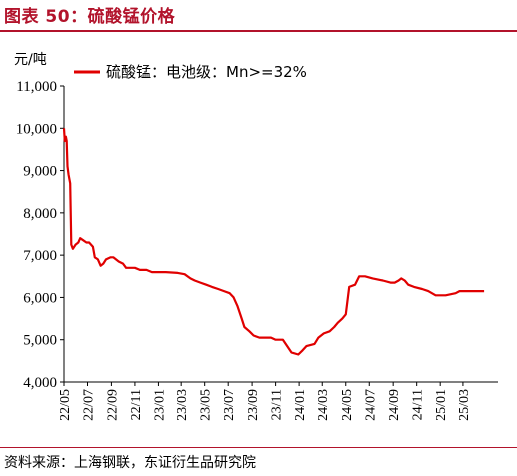  I want to click on y-axis-unit-label: 元/吨, so click(30, 60).